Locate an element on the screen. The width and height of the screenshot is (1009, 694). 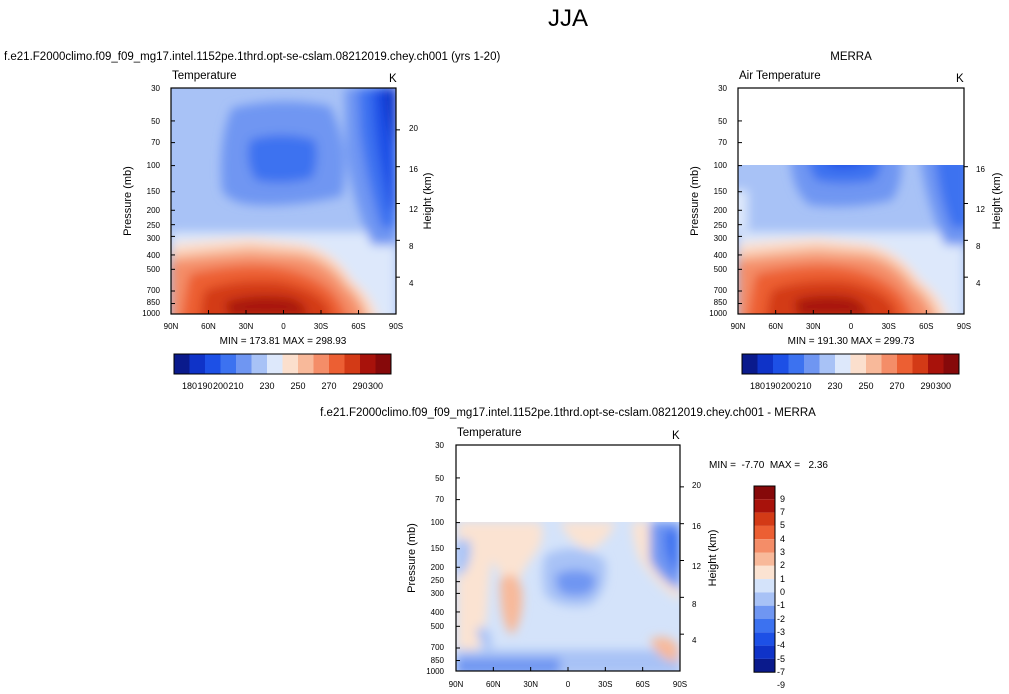
panel-3-field is located at coordinates (568, 558).